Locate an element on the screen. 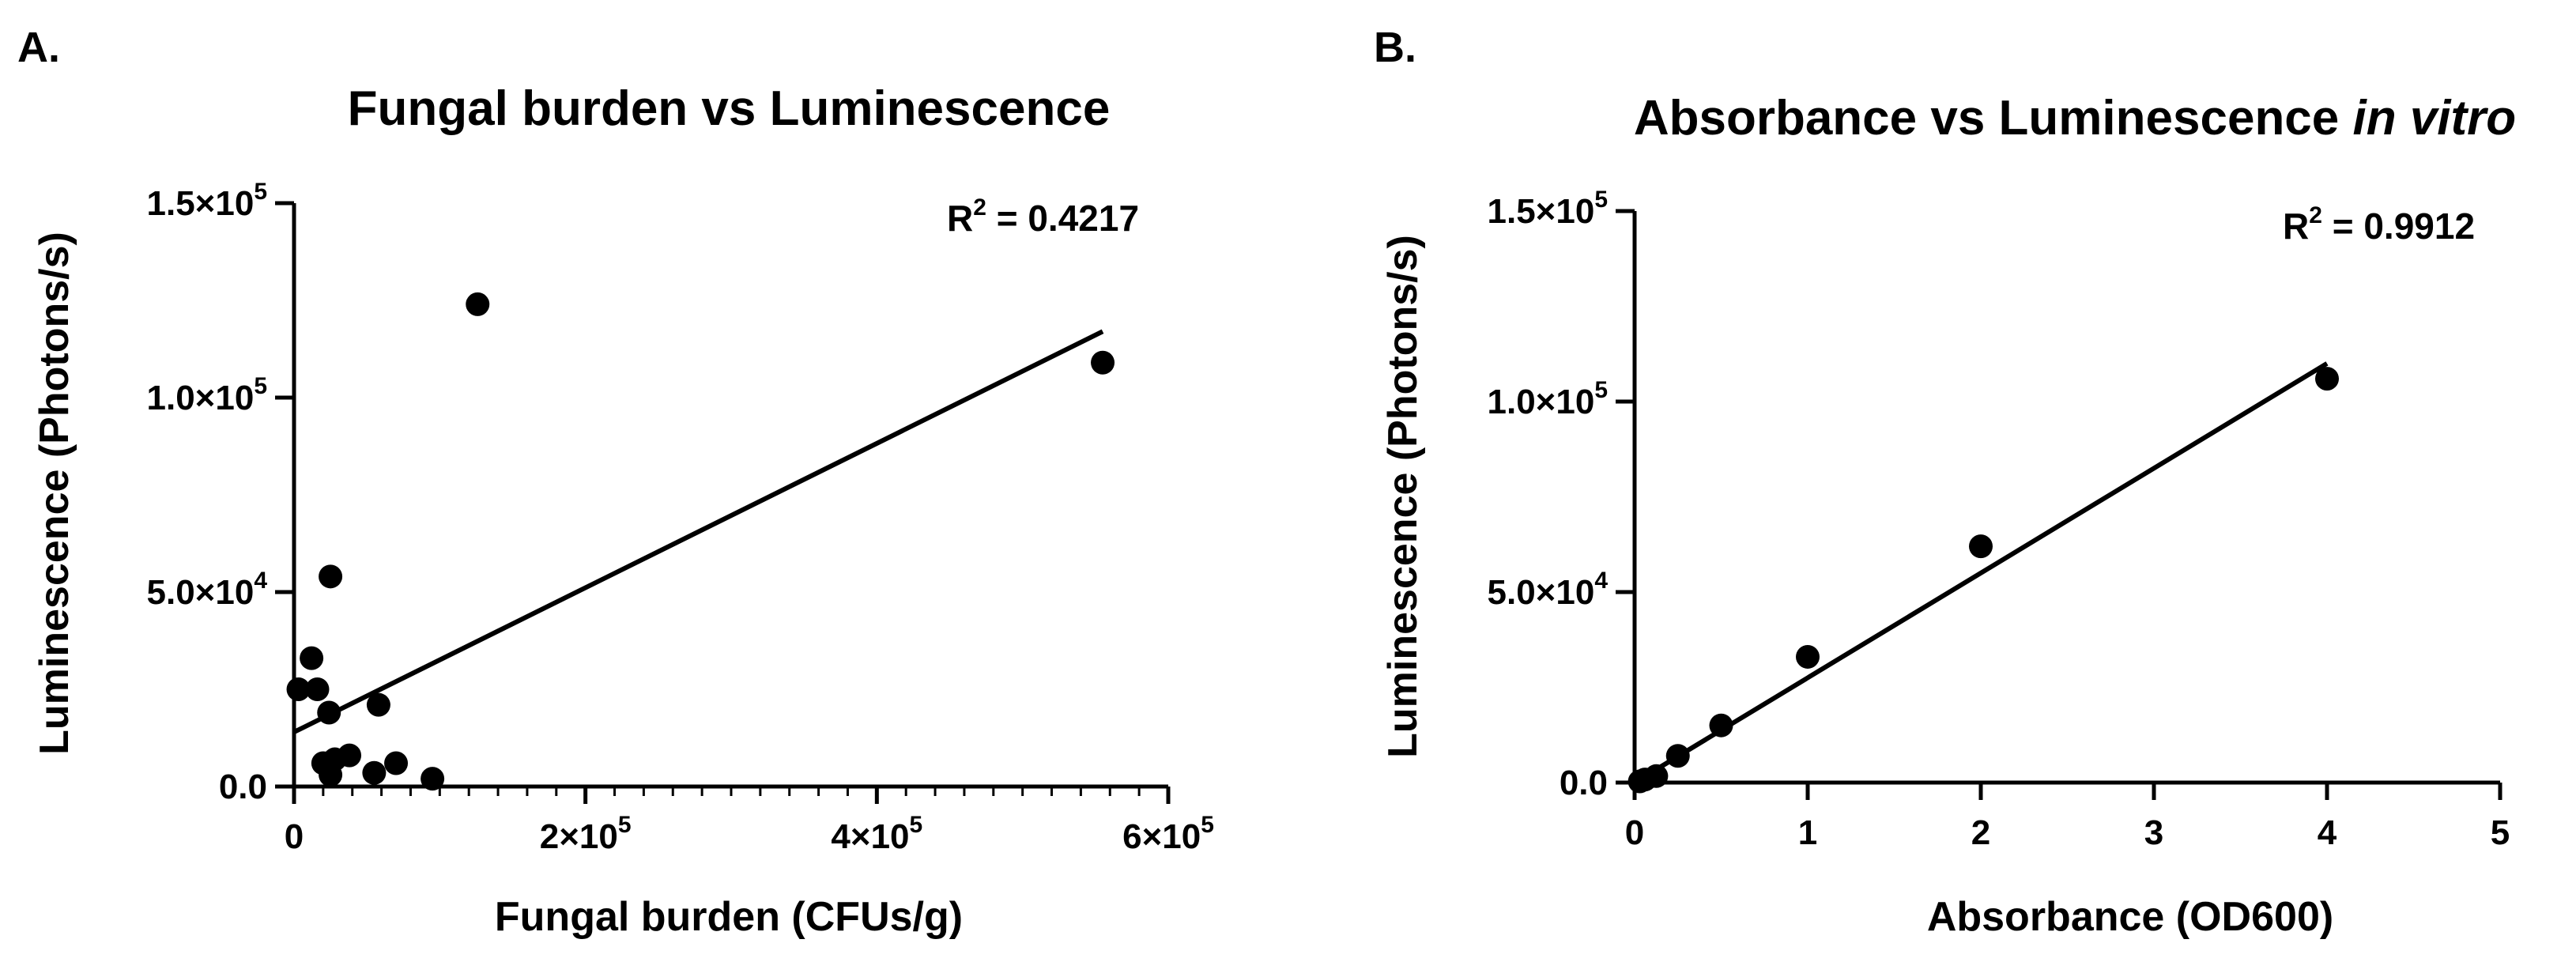 This screenshot has width=2576, height=962. panel-b-y-axis-label: Luminescence (Photons/s) is located at coordinates (1403, 496).